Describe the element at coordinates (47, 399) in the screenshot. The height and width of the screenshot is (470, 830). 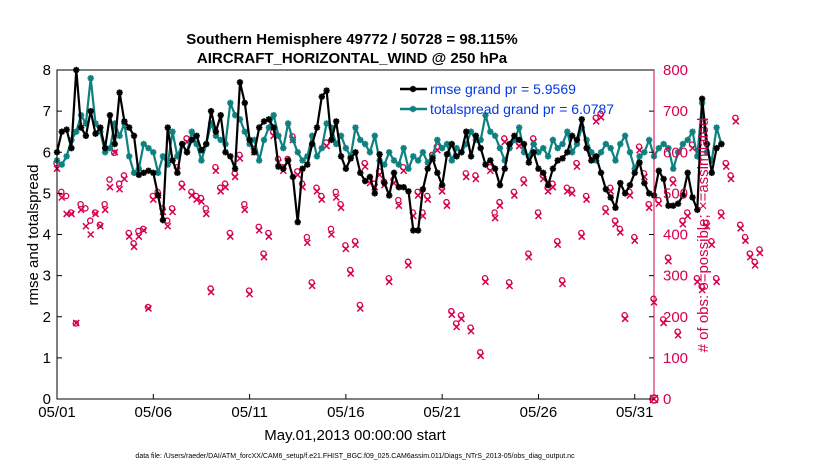
I see `y-tick-label: 0` at that location.